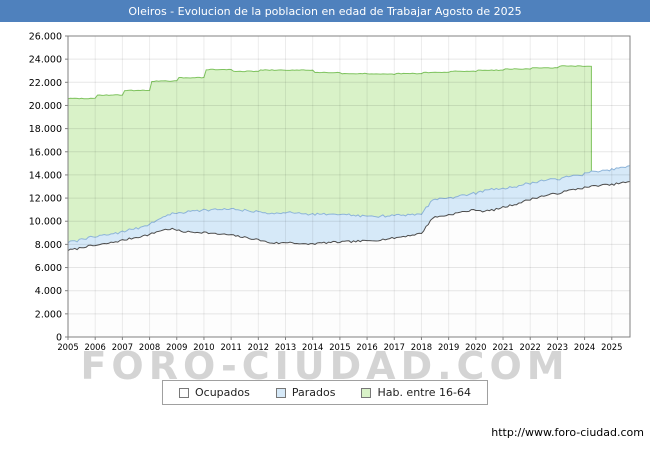 The height and width of the screenshot is (450, 650). I want to click on svg-text: 2005, so click(67, 347).